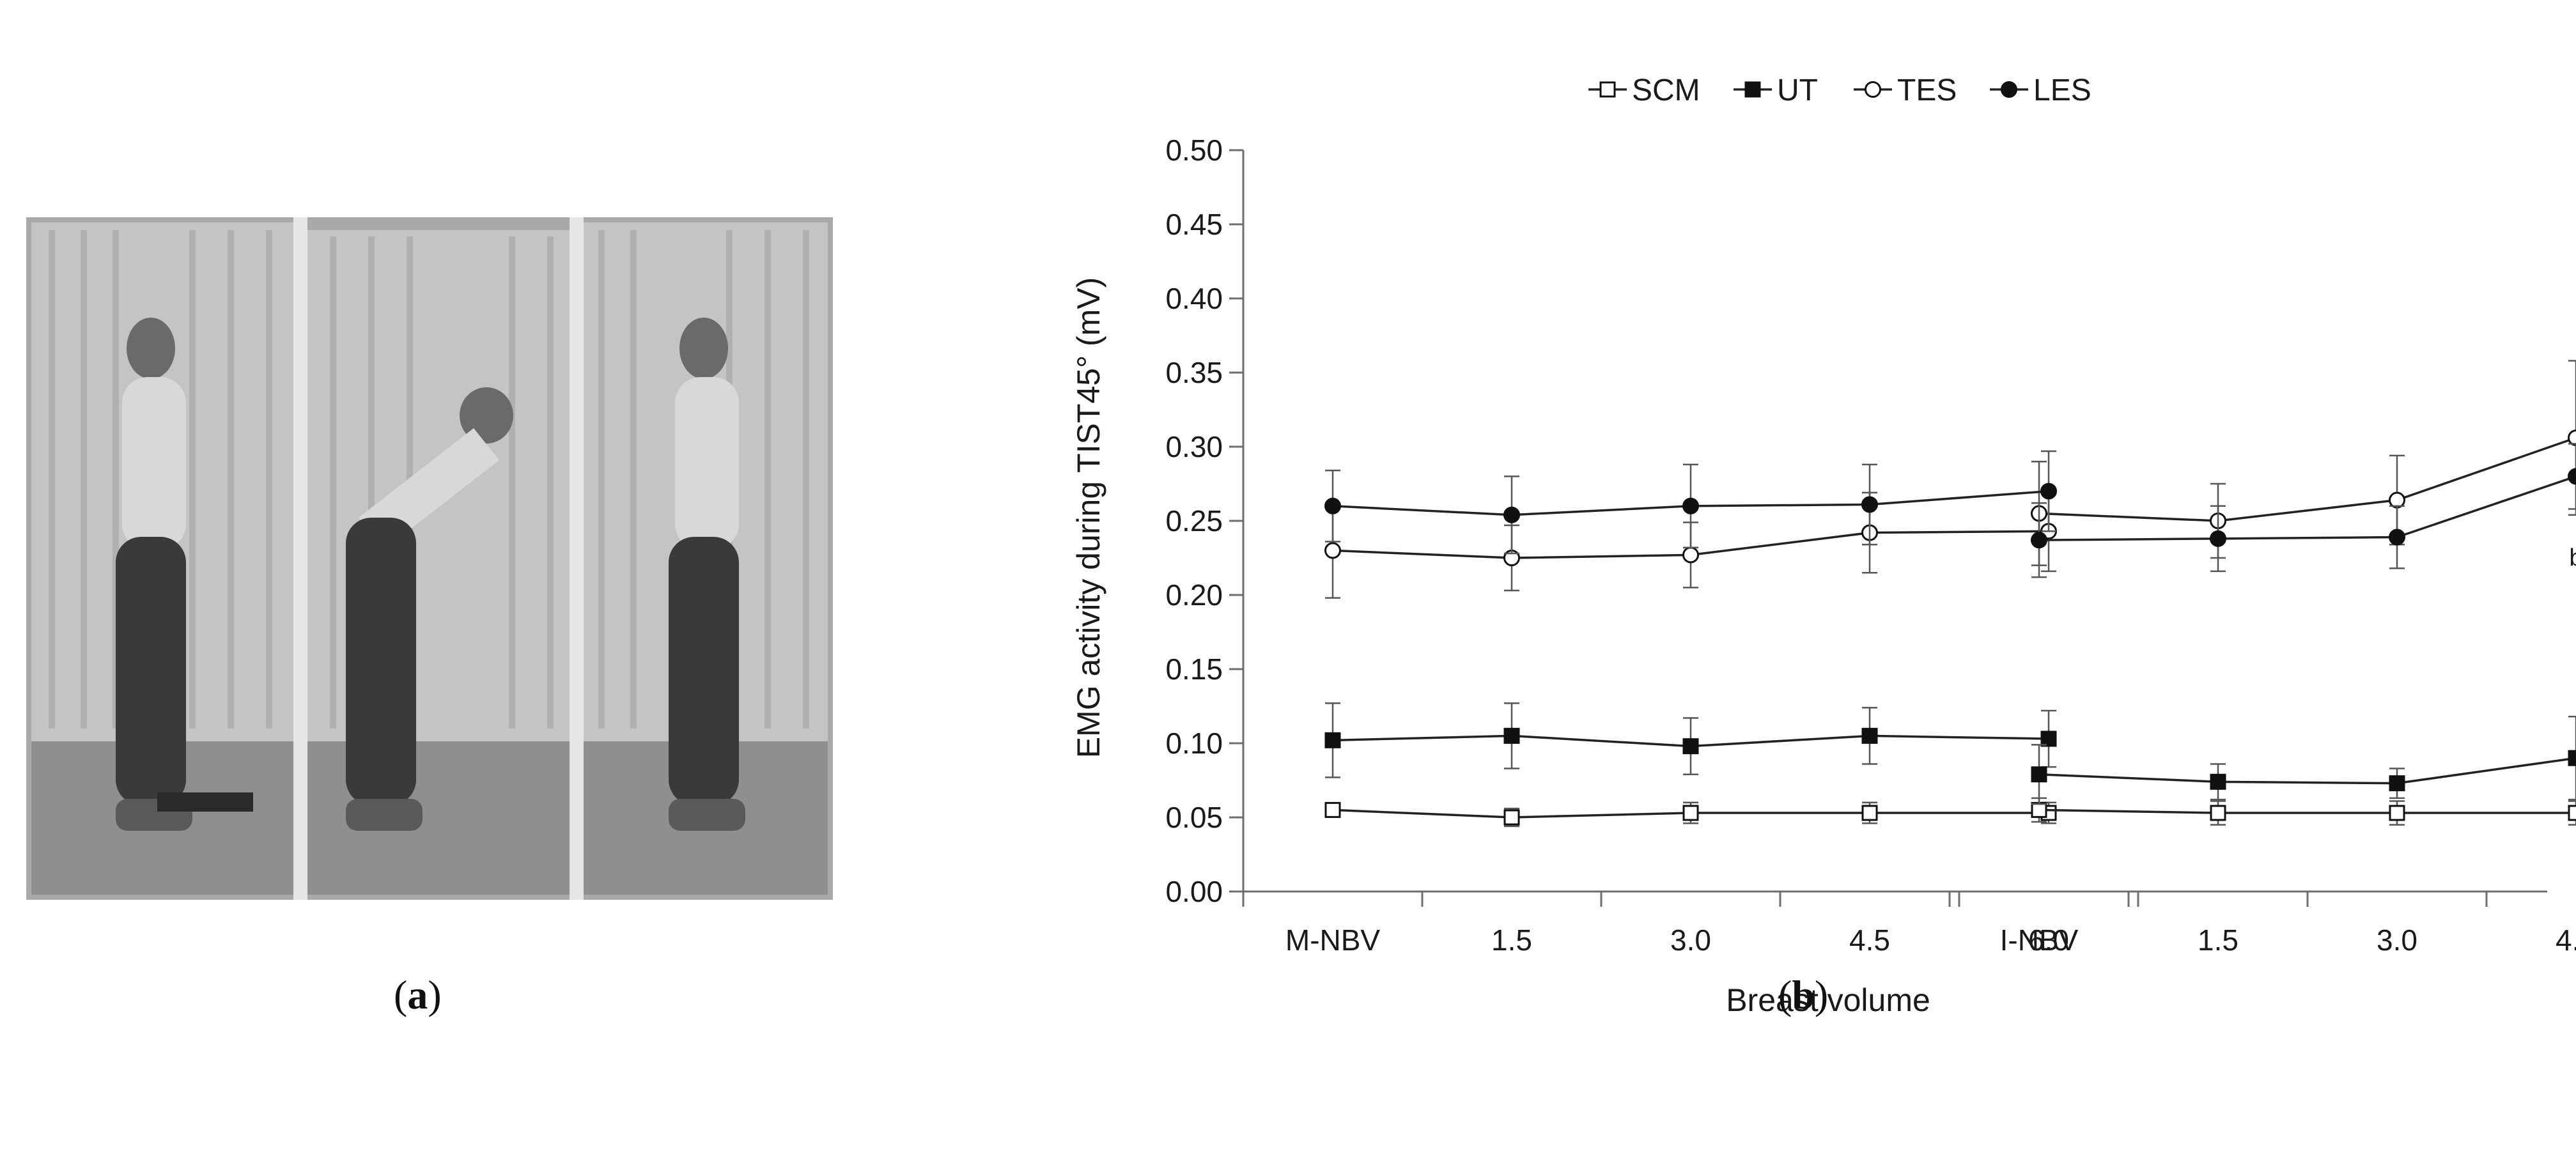  What do you see at coordinates (1666, 90) in the screenshot?
I see `legend-label: SCM` at bounding box center [1666, 90].